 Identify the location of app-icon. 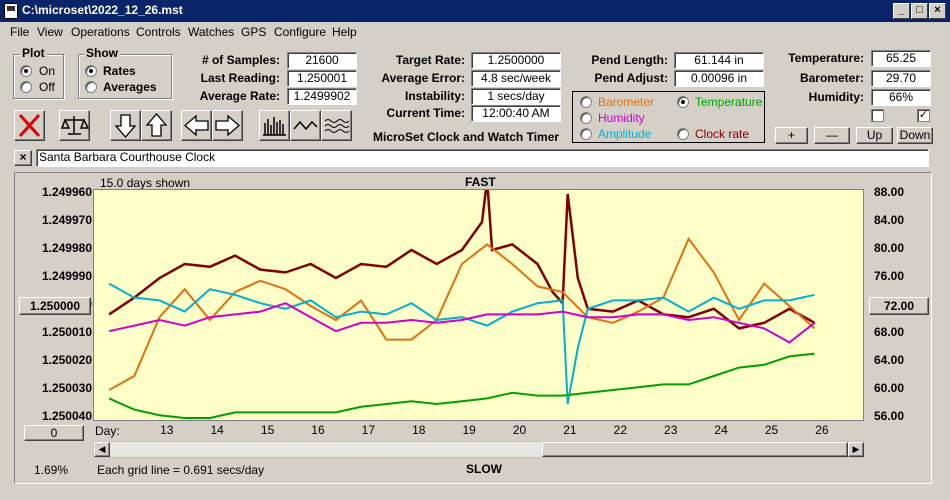
(11, 11).